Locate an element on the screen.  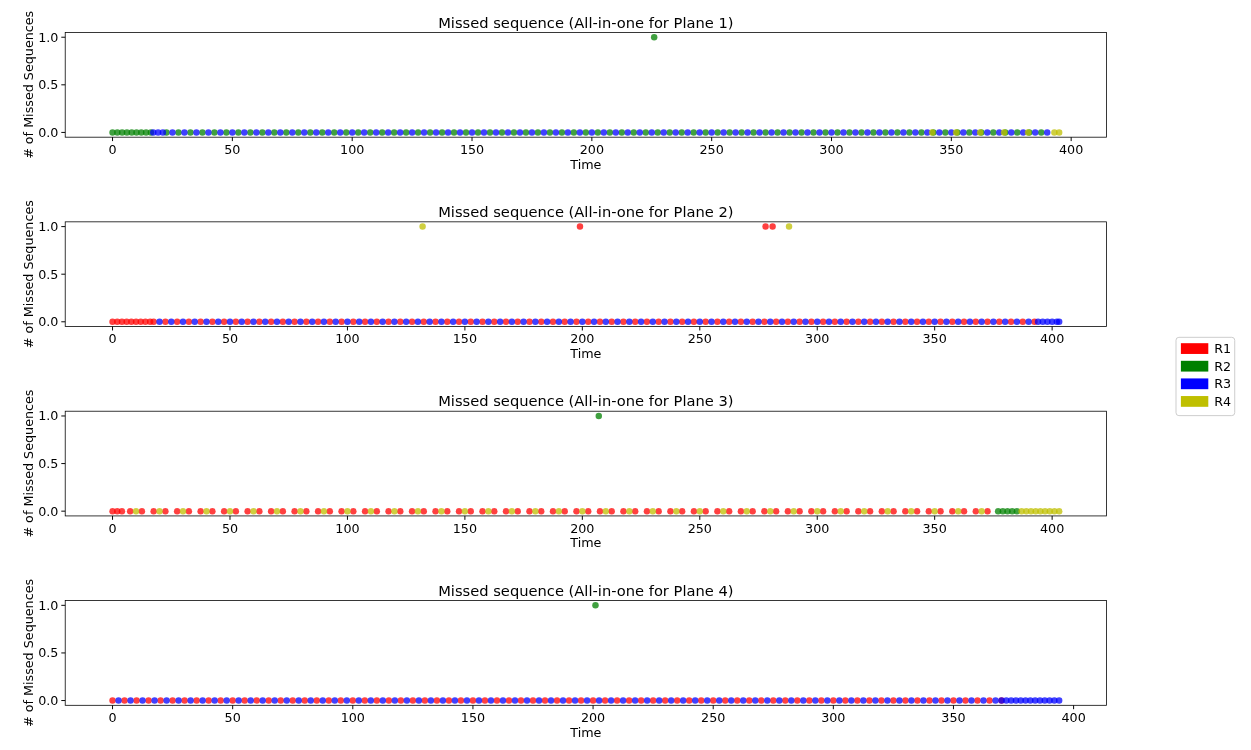
chart-title: Missed sequence (All-in-one for Plane 3) is located at coordinates (586, 401).